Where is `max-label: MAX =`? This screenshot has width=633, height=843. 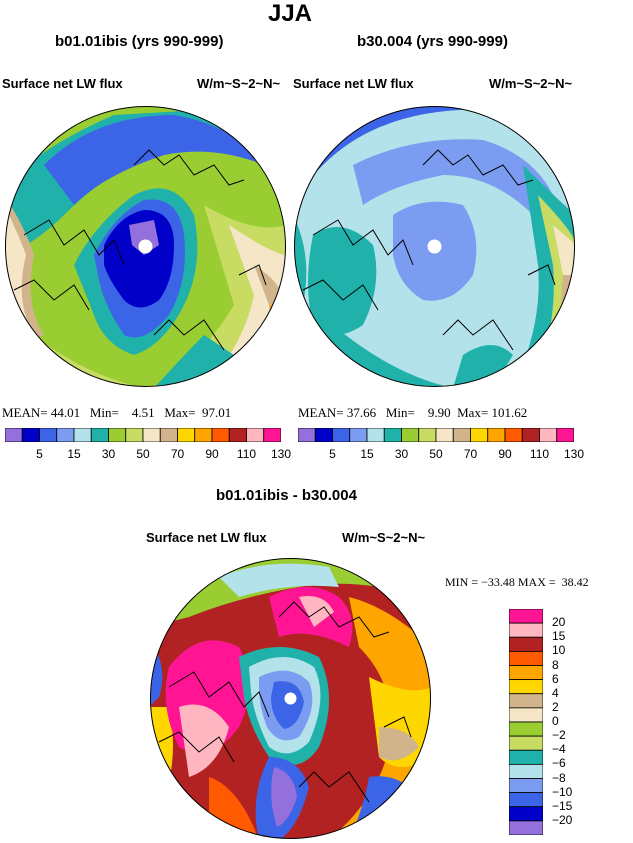
max-label: MAX = is located at coordinates (536, 582).